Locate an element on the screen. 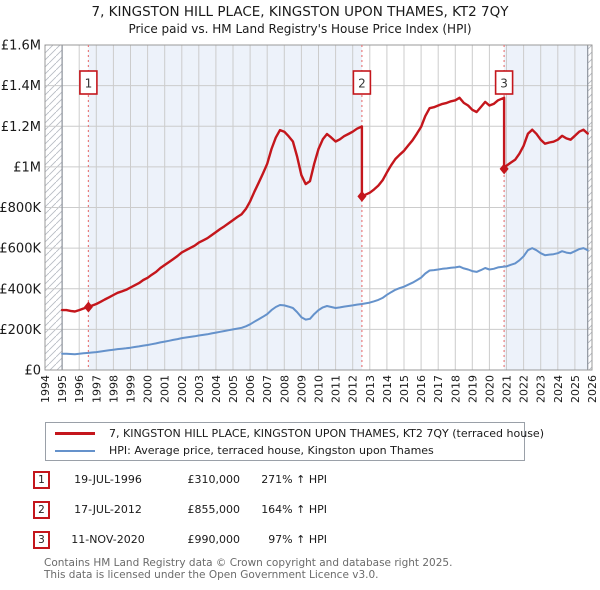  svg-text: 2001 is located at coordinates (165, 389).